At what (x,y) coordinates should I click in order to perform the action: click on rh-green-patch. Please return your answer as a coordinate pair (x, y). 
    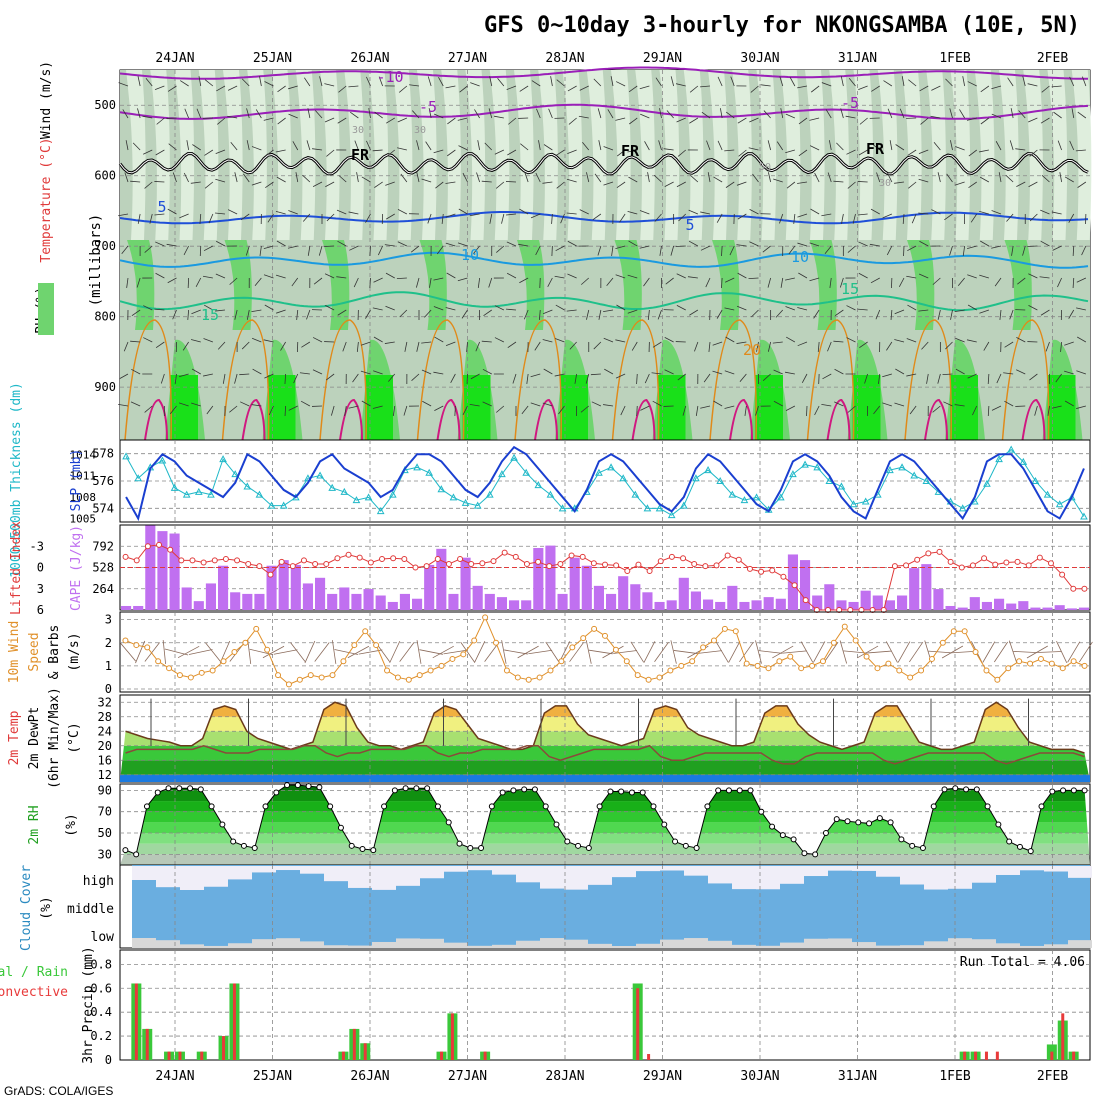
    Looking at the image, I should click on (726, 285).